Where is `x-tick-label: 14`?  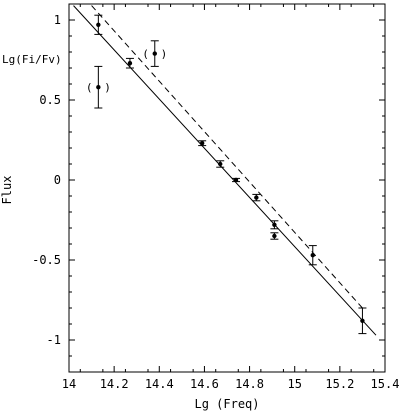
x-tick-label: 14 is located at coordinates (69, 384).